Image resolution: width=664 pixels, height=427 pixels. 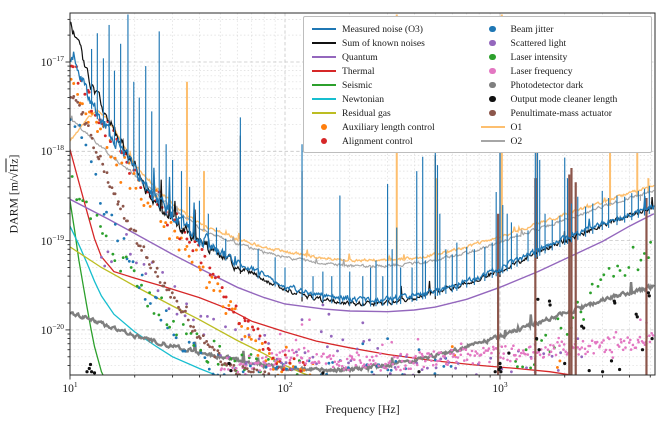 What do you see at coordinates (382, 29) in the screenshot?
I see `legend-label: Measured noise (O3)` at bounding box center [382, 29].